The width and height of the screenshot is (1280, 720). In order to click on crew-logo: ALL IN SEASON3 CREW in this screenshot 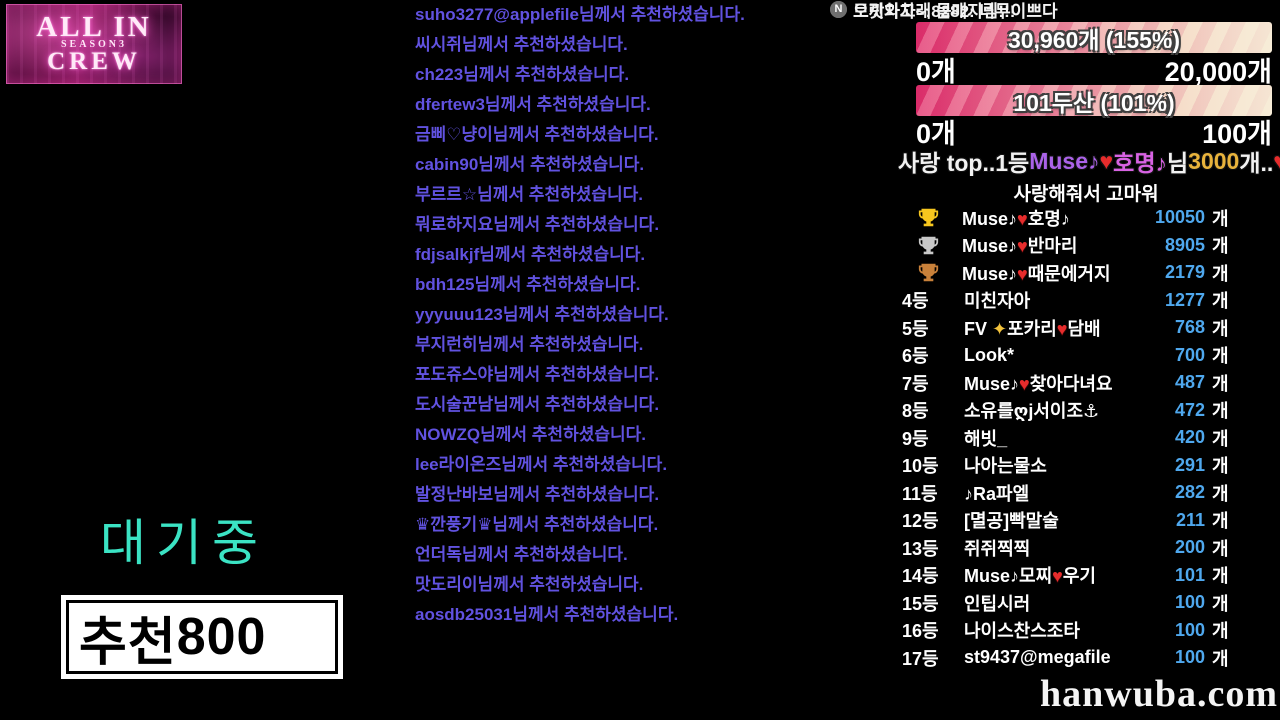, I will do `click(94, 44)`.